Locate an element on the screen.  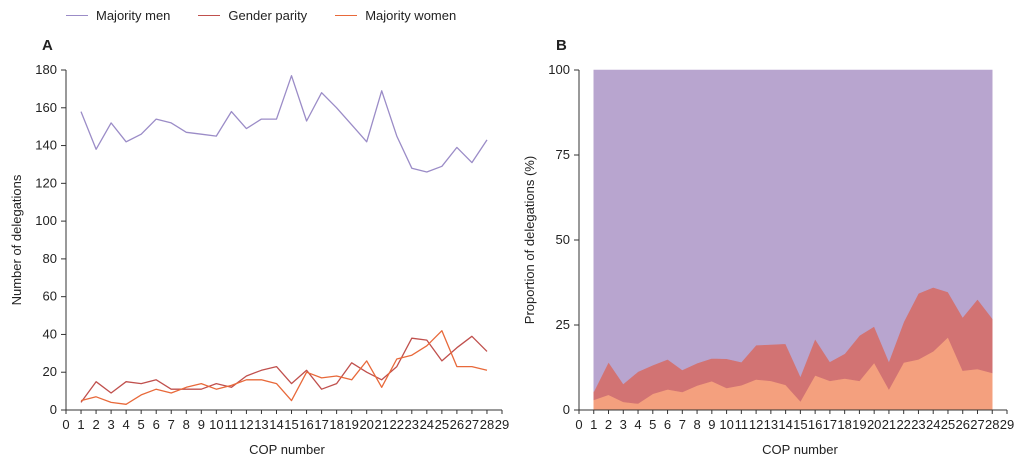
panel-b-x-tick-label: 29 is located at coordinates (1007, 424).